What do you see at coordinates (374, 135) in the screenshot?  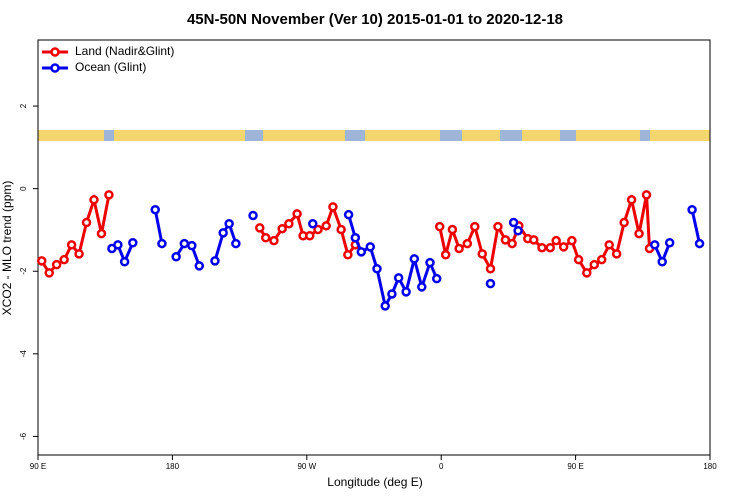 I see `map-strip` at bounding box center [374, 135].